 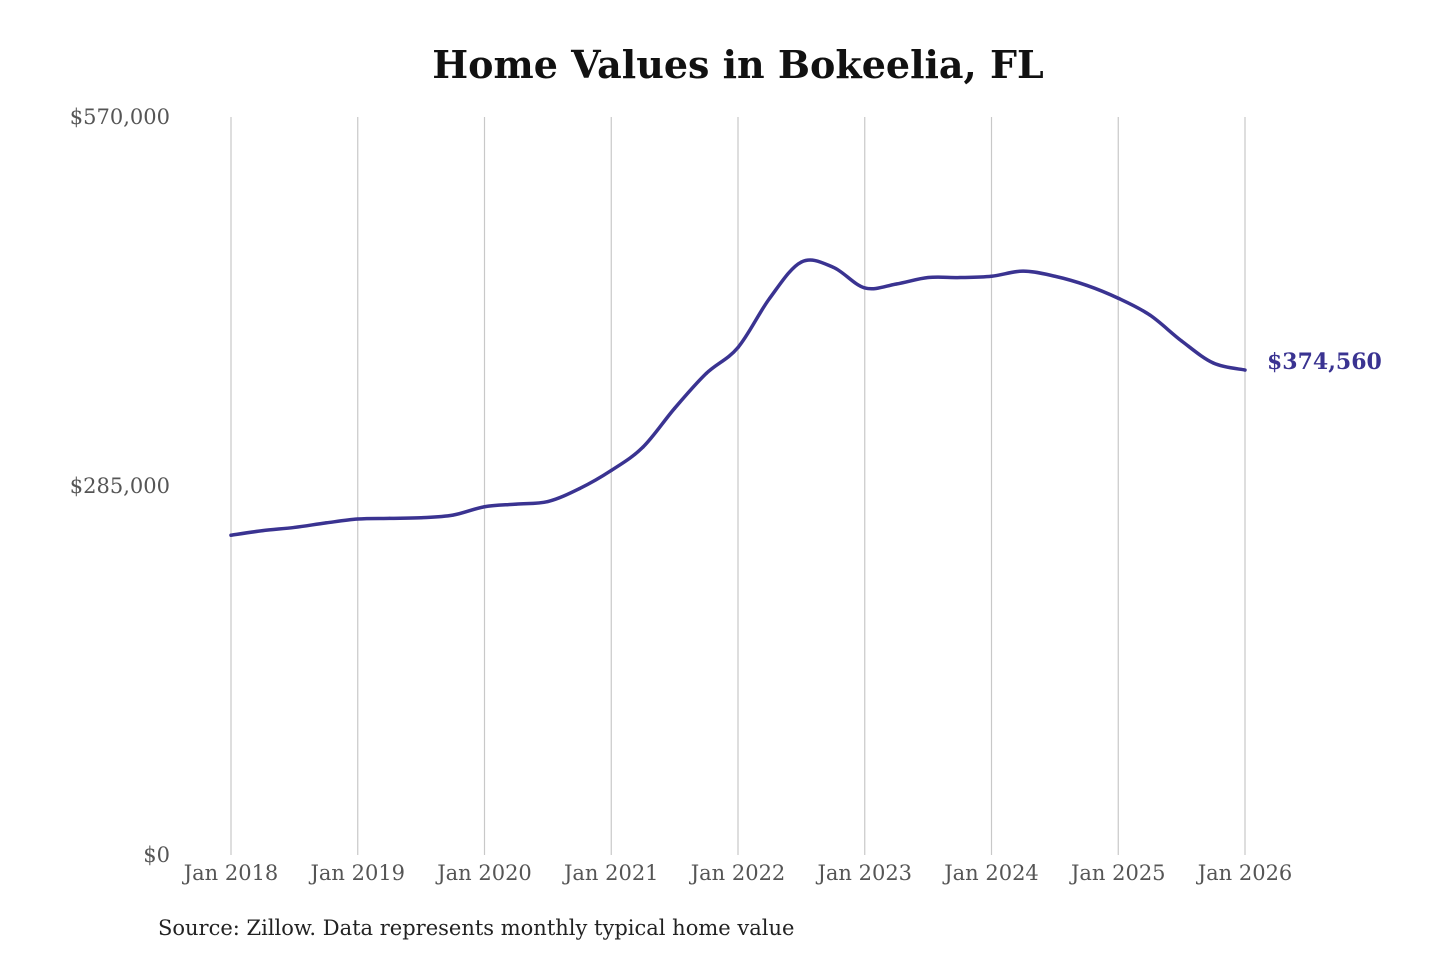 I want to click on y-tick-label: $570,000, so click(x=120, y=117).